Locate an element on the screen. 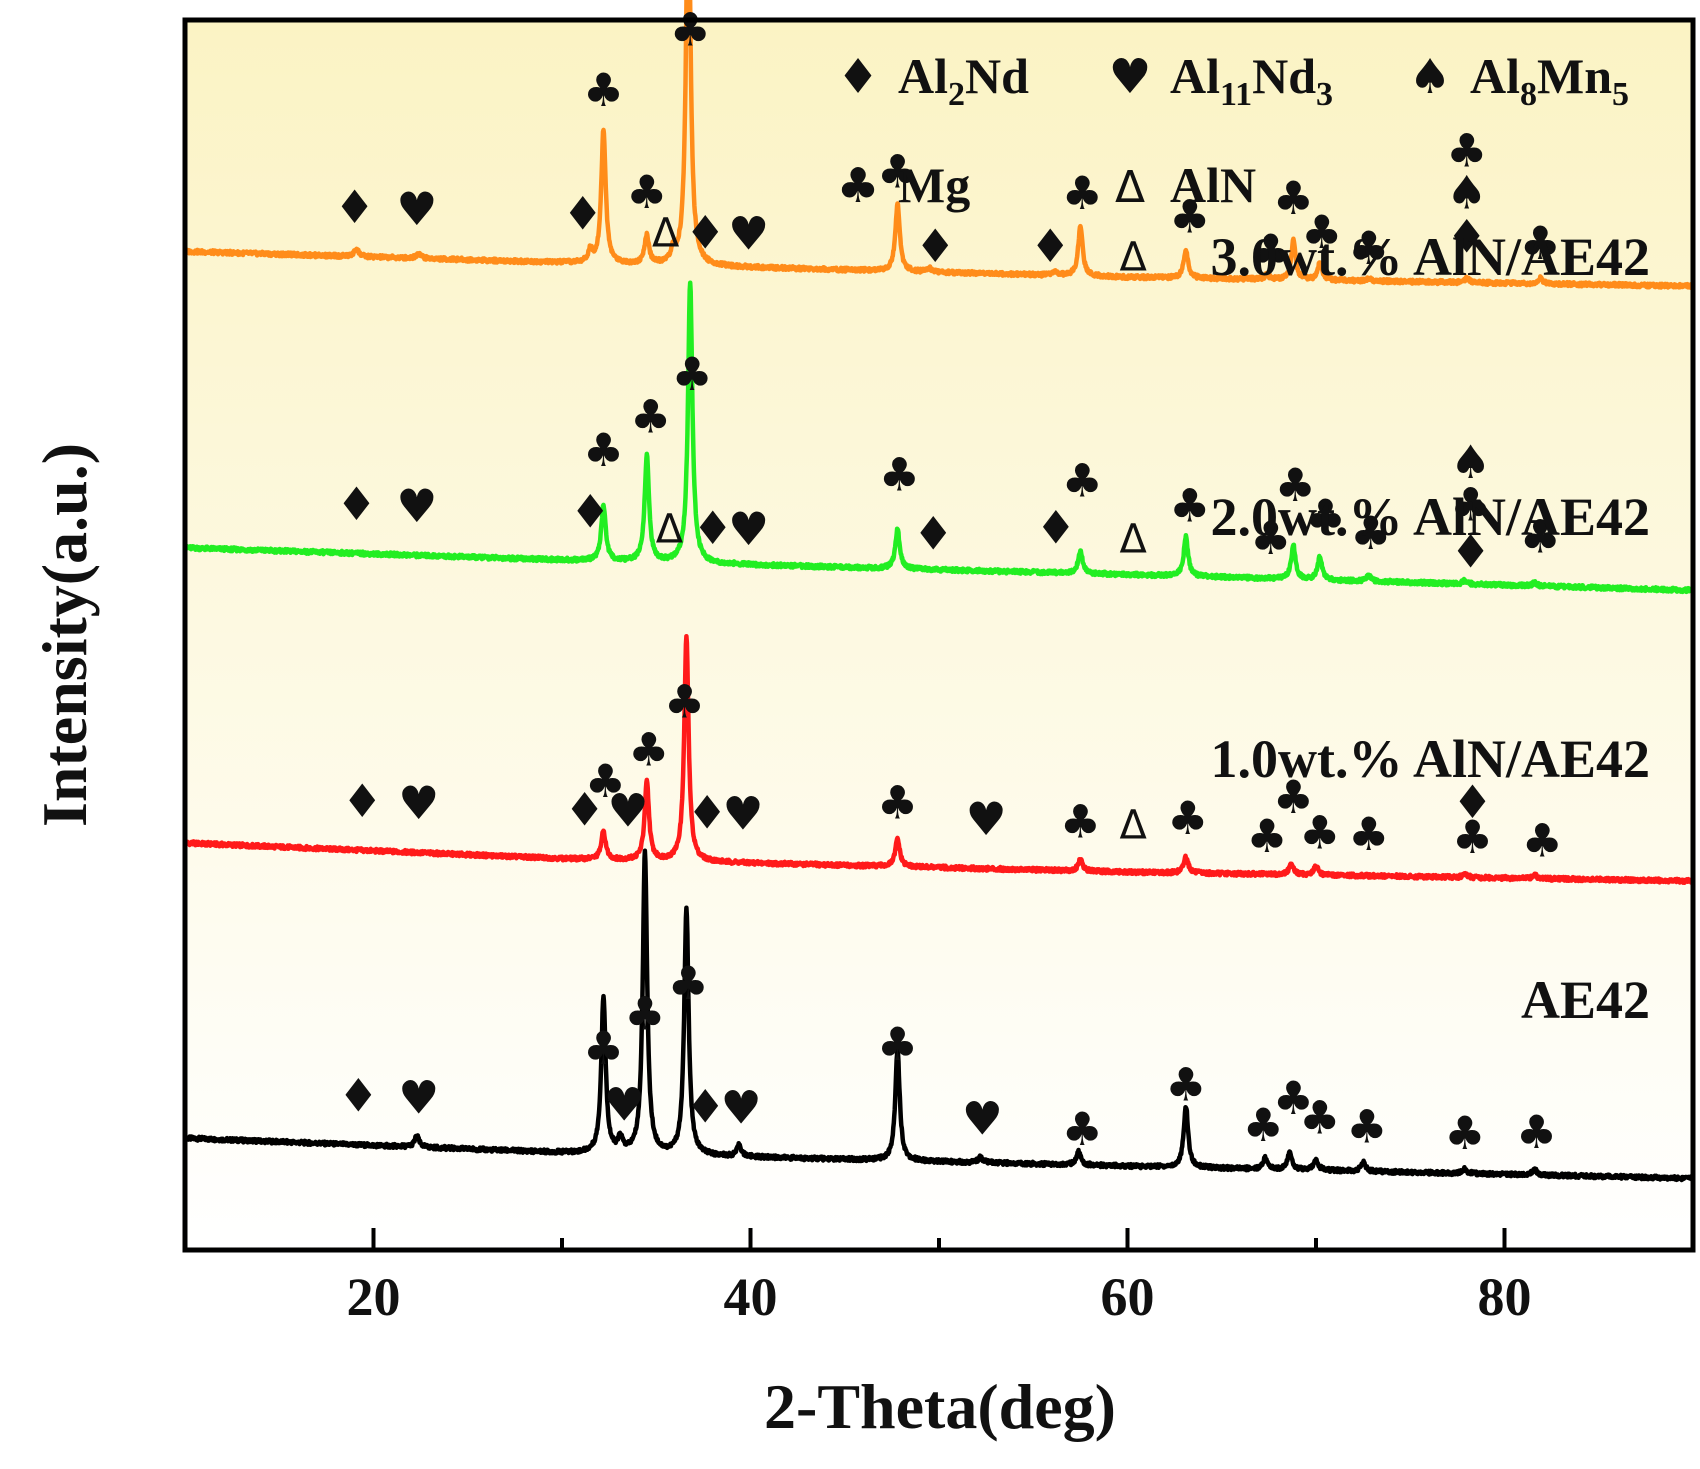 This screenshot has width=1700, height=1469. series-label-0: AE42 is located at coordinates (1585, 1000).